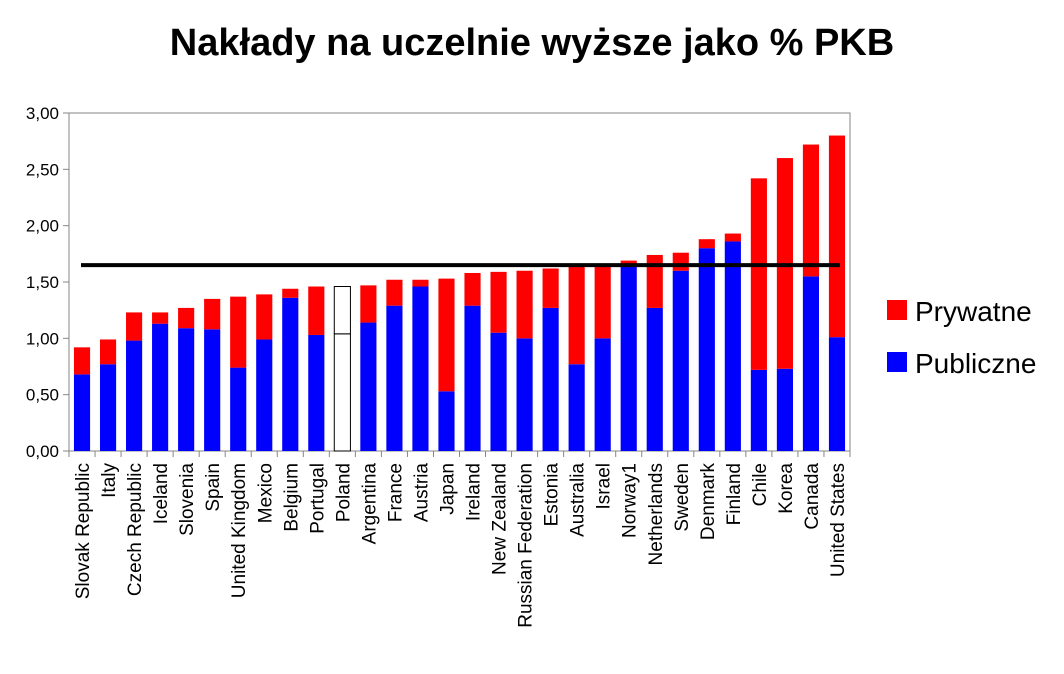 Image resolution: width=1064 pixels, height=674 pixels. Describe the element at coordinates (474, 492) in the screenshot. I see `x-tick-label: Ireland` at that location.